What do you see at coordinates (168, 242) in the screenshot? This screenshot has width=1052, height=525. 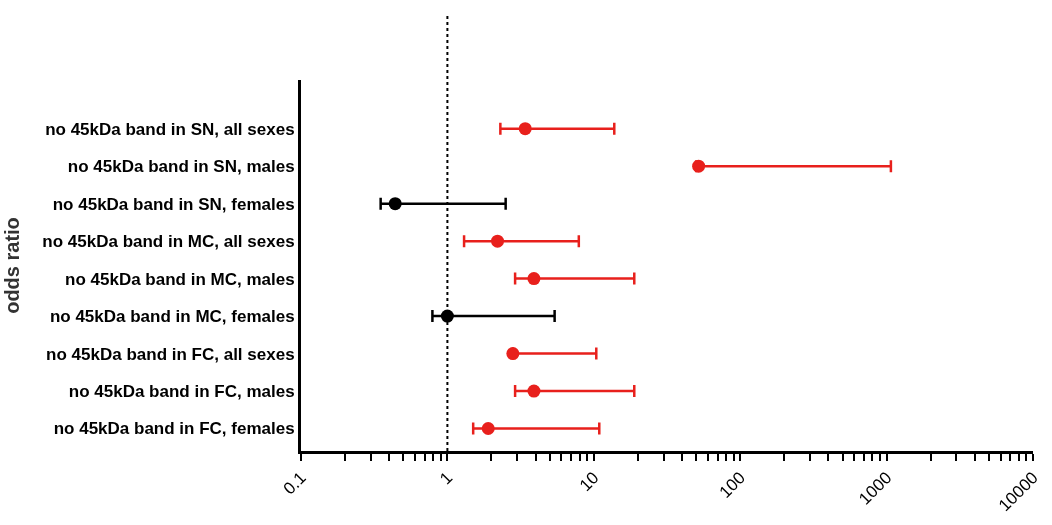 I see `y-tick-label: no 45kDa band in MC, all sexes` at bounding box center [168, 242].